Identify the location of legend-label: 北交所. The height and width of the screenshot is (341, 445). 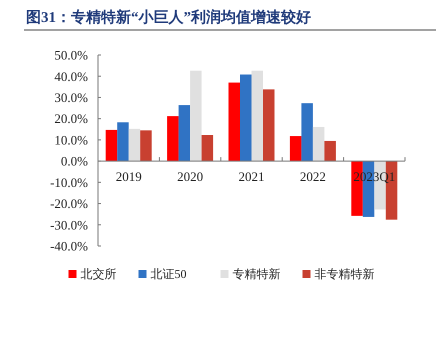
(98, 274).